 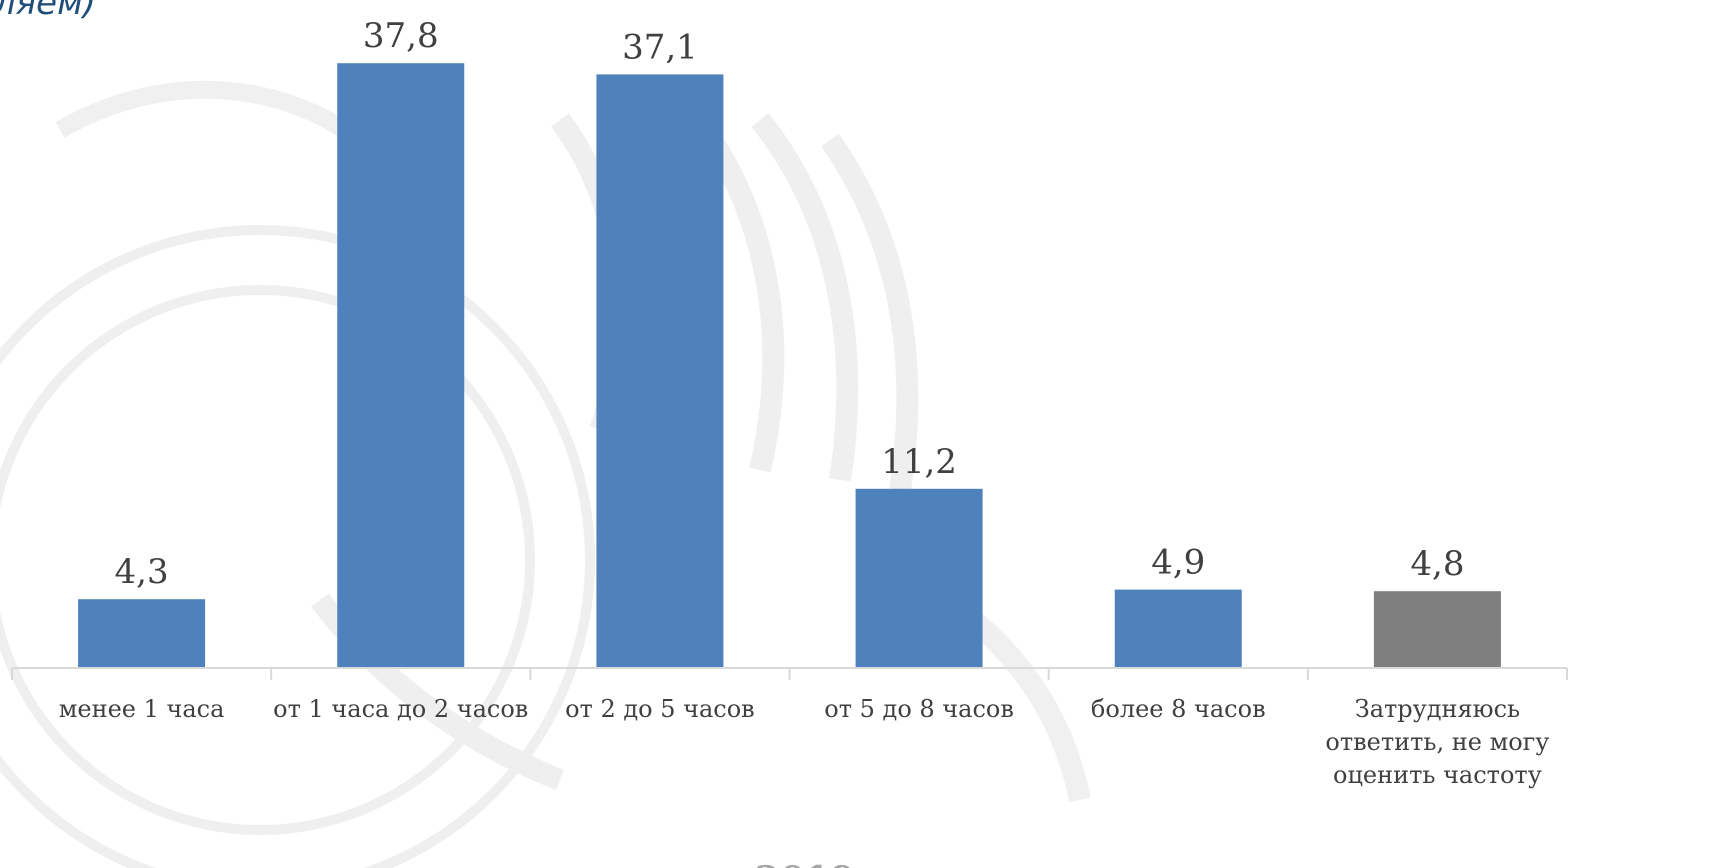 I want to click on category-label-2: от 1 часа до 2 часов, so click(x=400, y=709).